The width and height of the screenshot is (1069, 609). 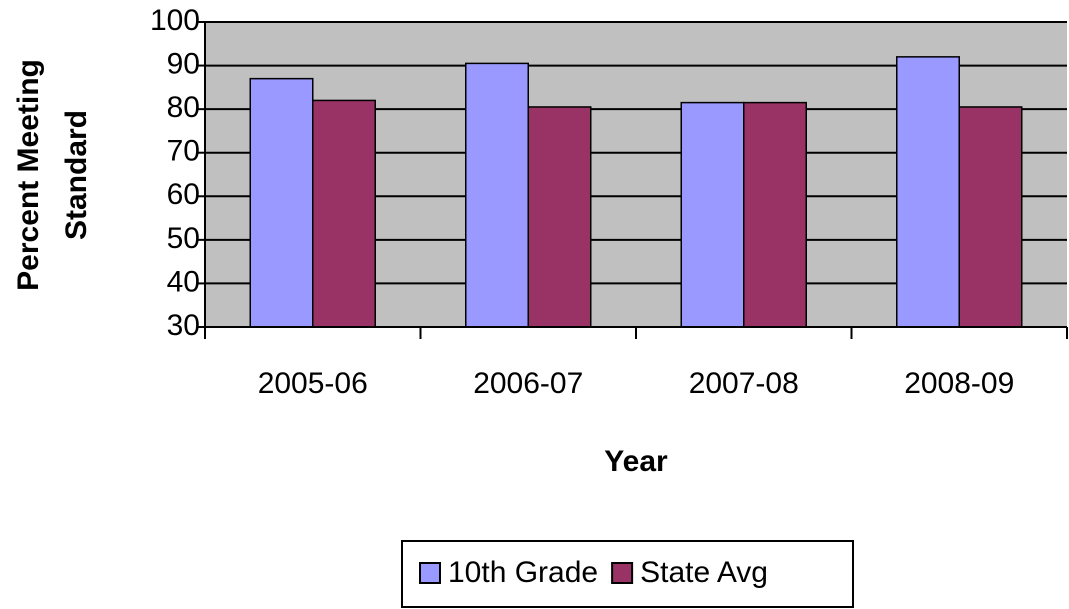 What do you see at coordinates (959, 383) in the screenshot?
I see `x-tick-label: 2008-09` at bounding box center [959, 383].